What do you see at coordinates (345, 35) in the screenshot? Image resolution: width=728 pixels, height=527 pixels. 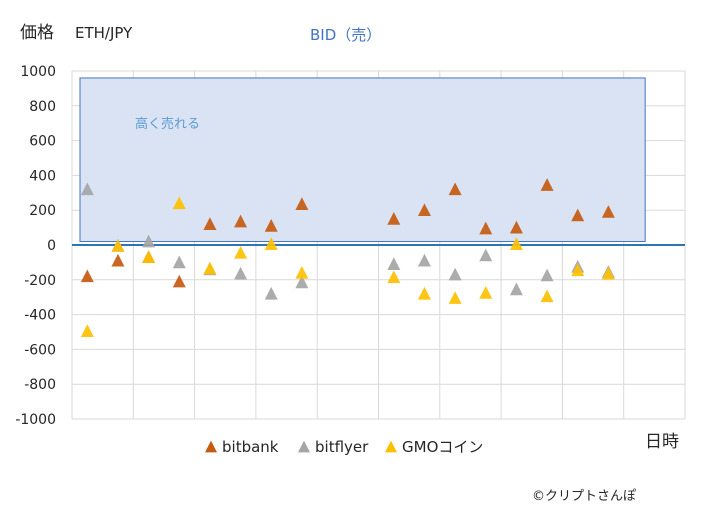 I see `chart-title: BID（売）` at bounding box center [345, 35].